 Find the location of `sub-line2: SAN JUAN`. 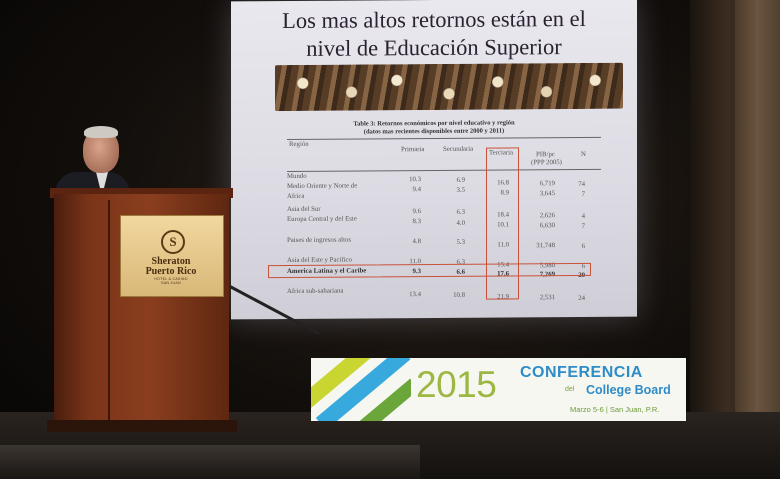

sub-line2: SAN JUAN is located at coordinates (171, 283).